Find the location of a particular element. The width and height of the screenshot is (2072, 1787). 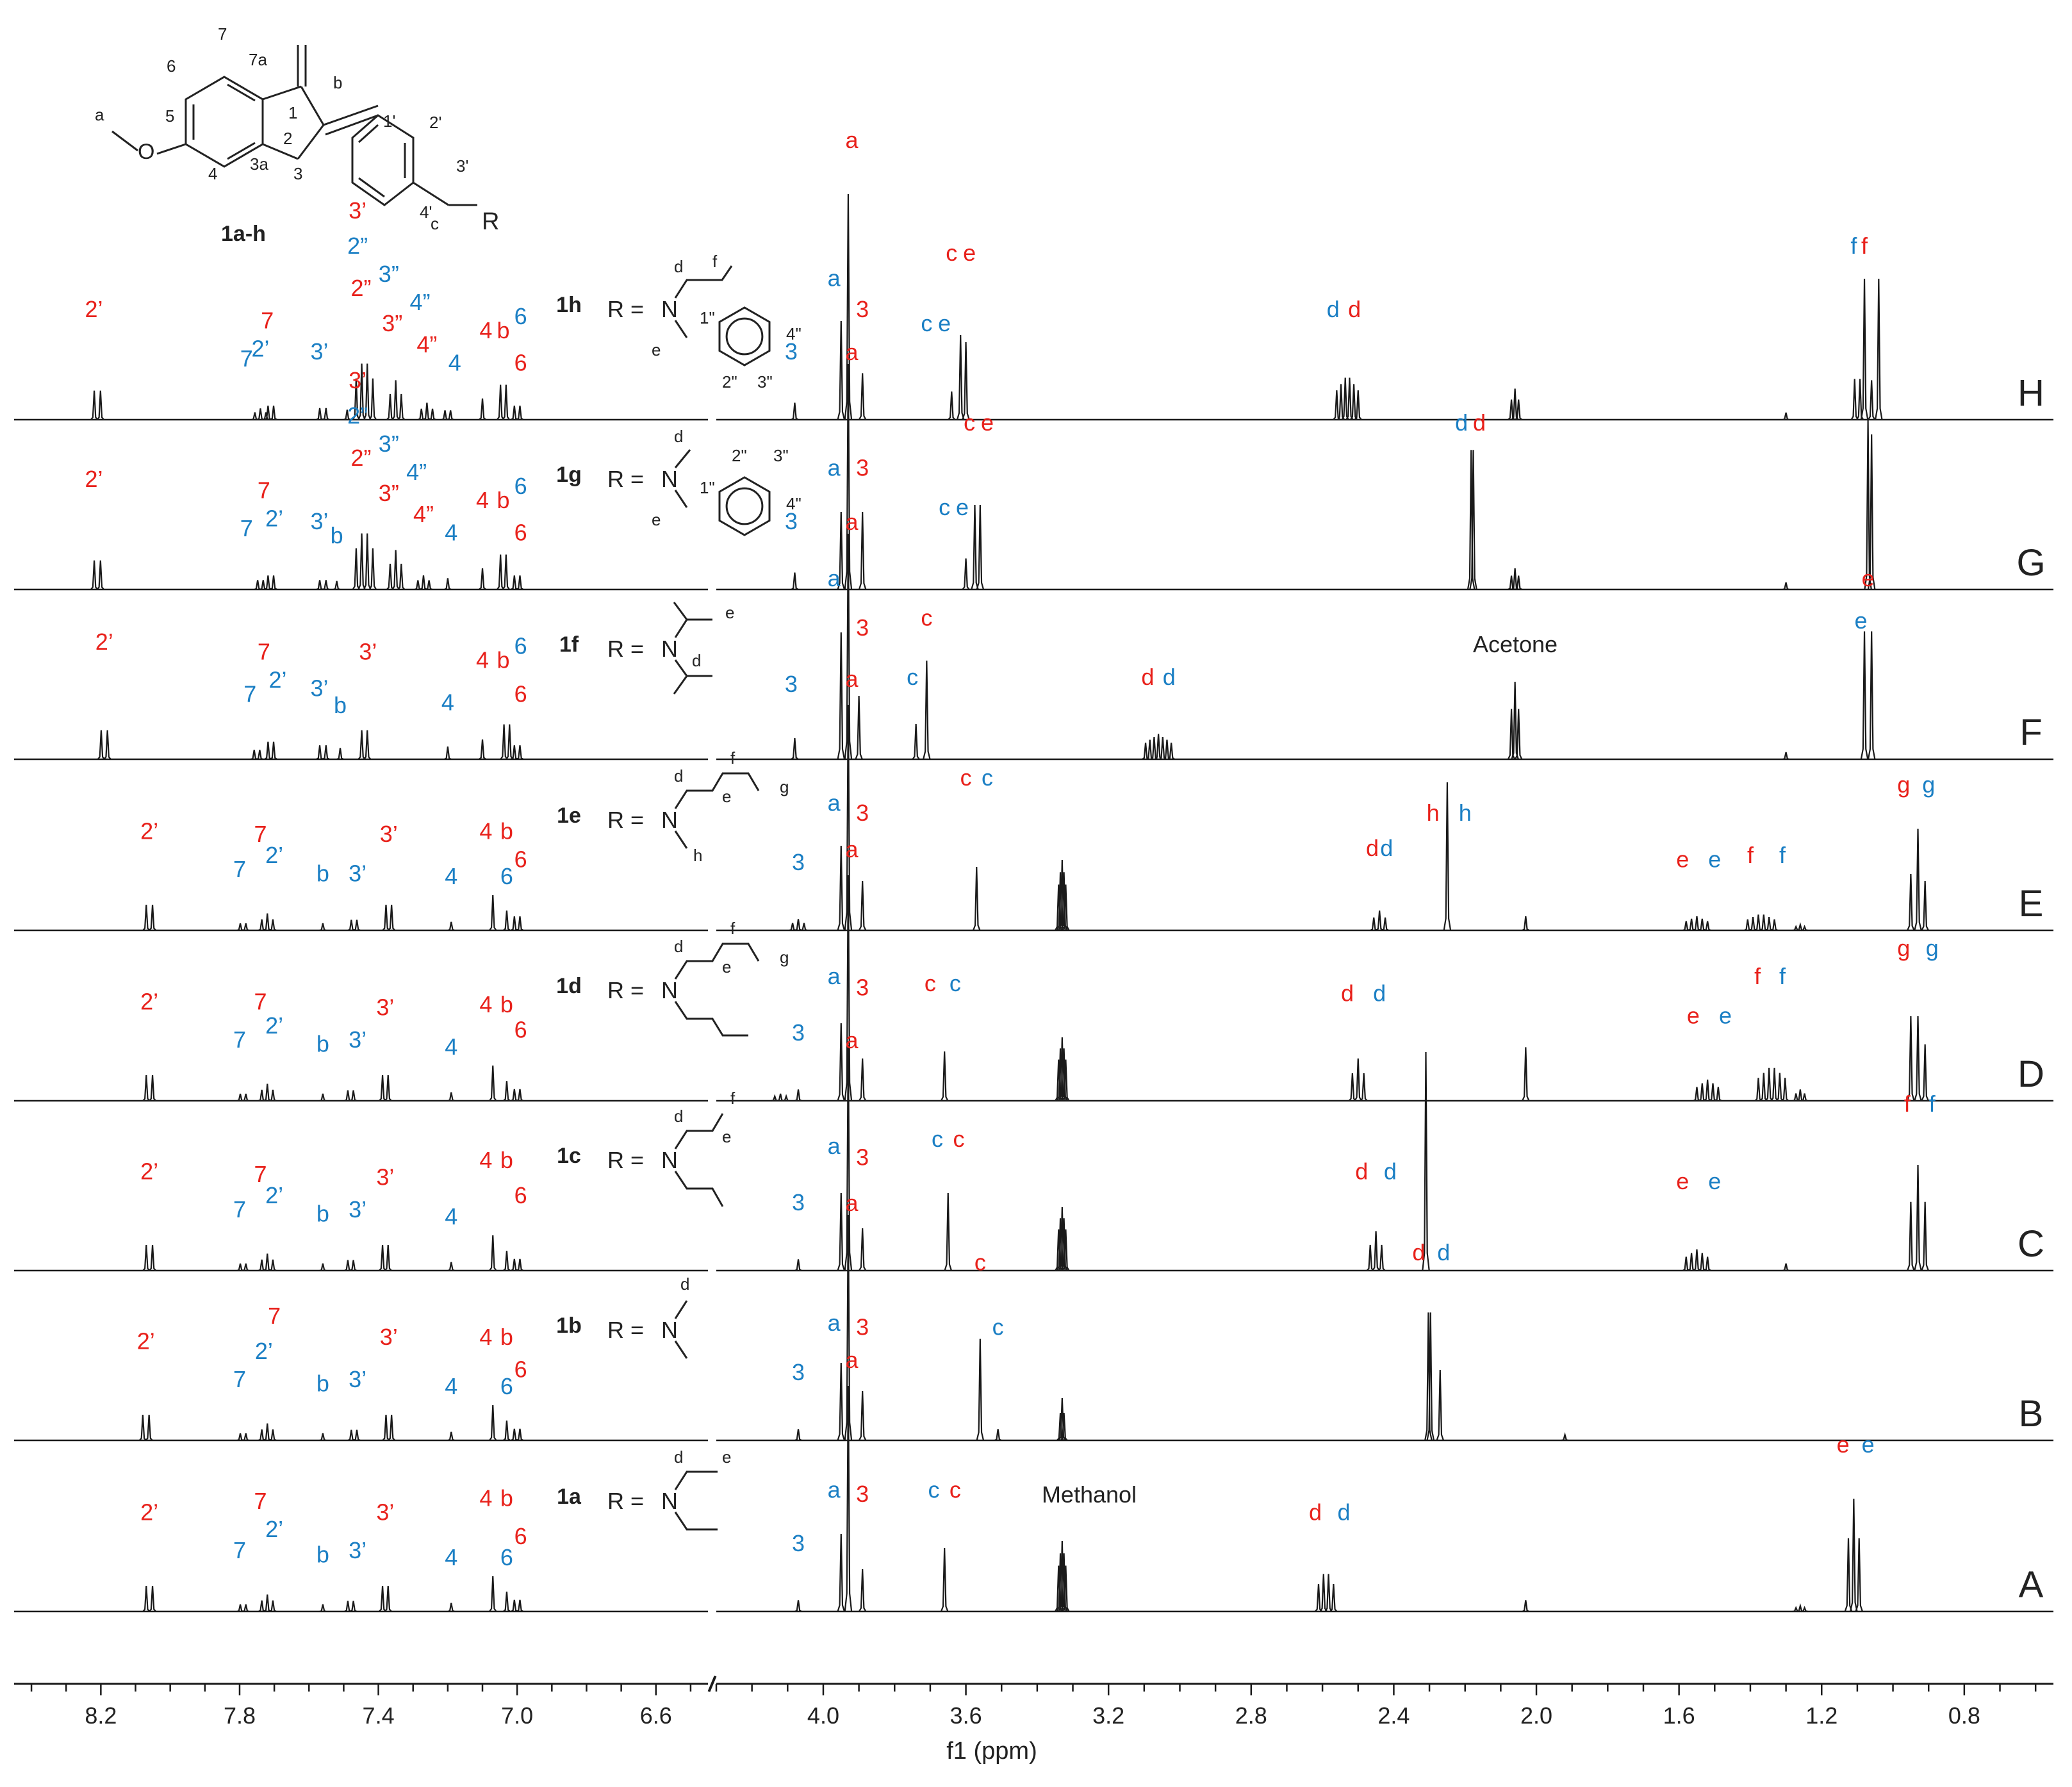

r-group-atom-label: h is located at coordinates (697, 855).